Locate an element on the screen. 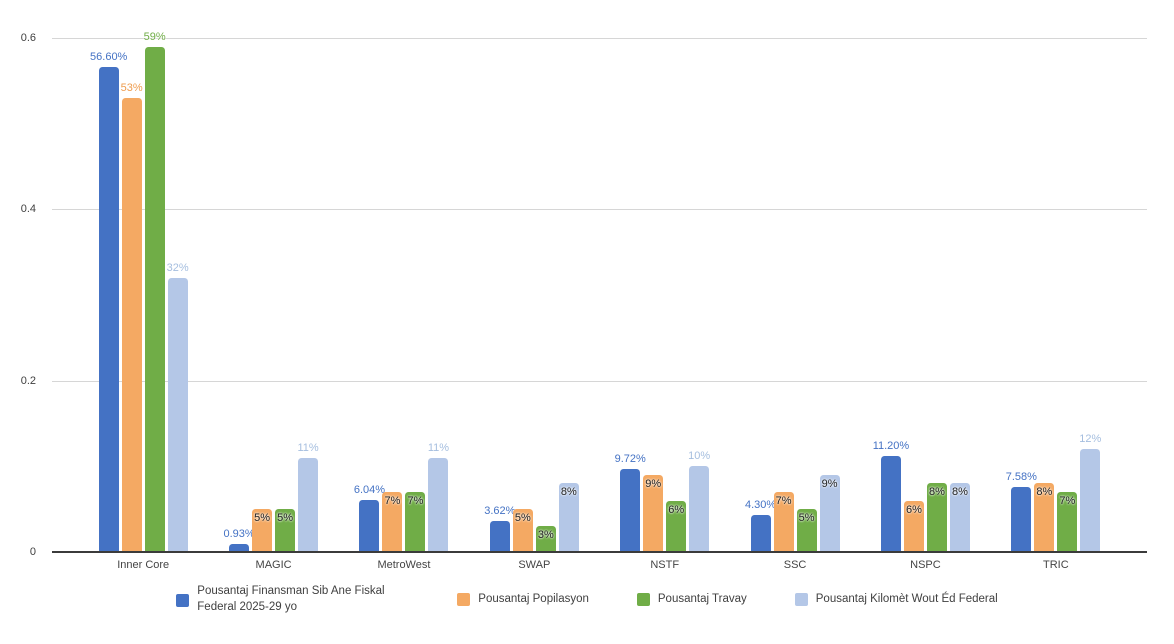  bar-group: 4.30% 7% 5% 9% is located at coordinates (795, 295).